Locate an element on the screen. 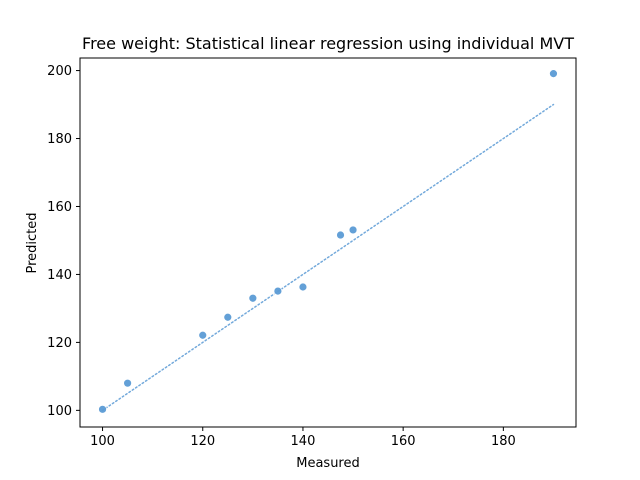 The image size is (640, 480). x-tick-label: 100 is located at coordinates (102, 441).